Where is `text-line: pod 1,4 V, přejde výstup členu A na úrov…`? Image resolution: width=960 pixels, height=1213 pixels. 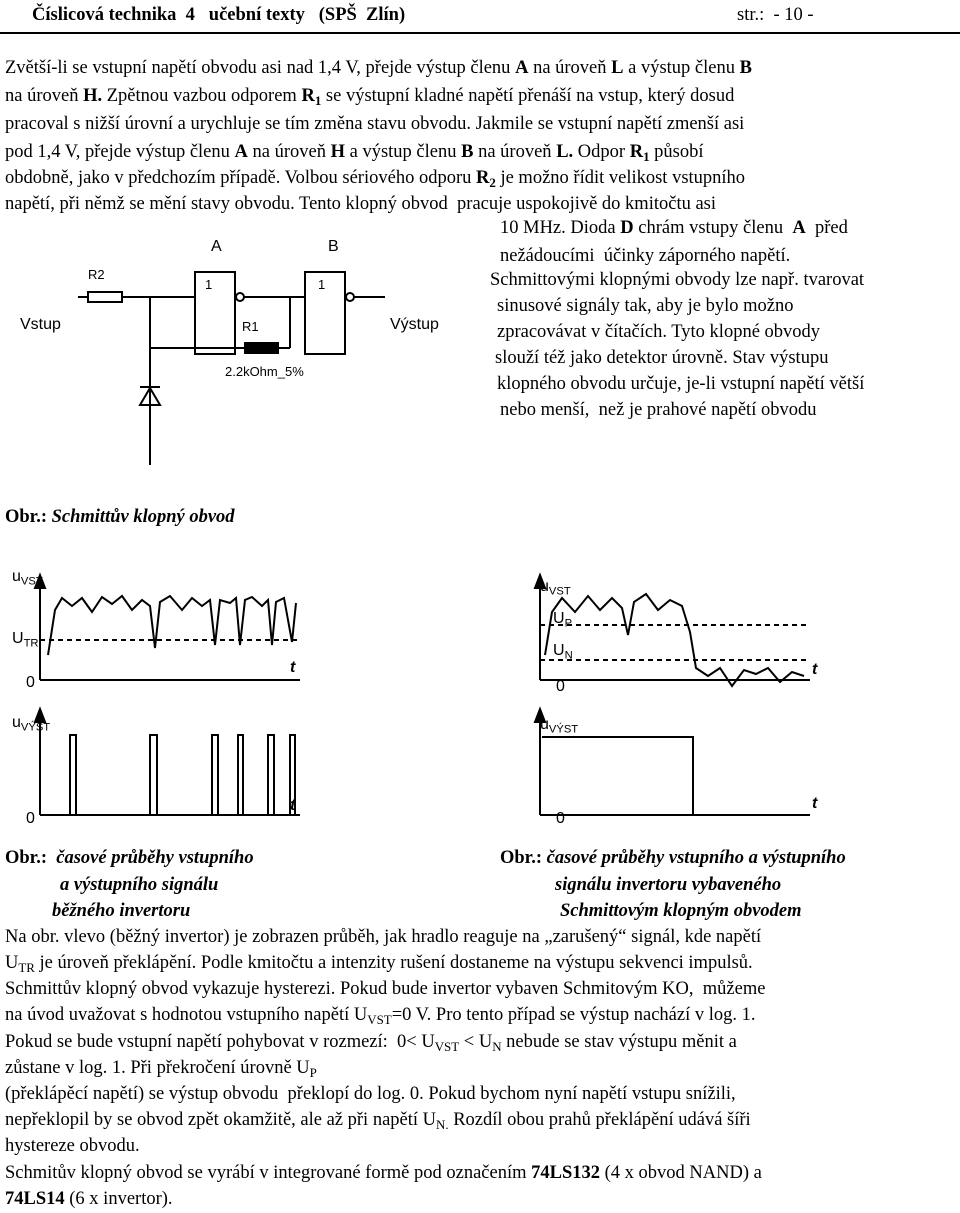
text-line: pod 1,4 V, přejde výstup členu A na úrov… is located at coordinates (354, 154).